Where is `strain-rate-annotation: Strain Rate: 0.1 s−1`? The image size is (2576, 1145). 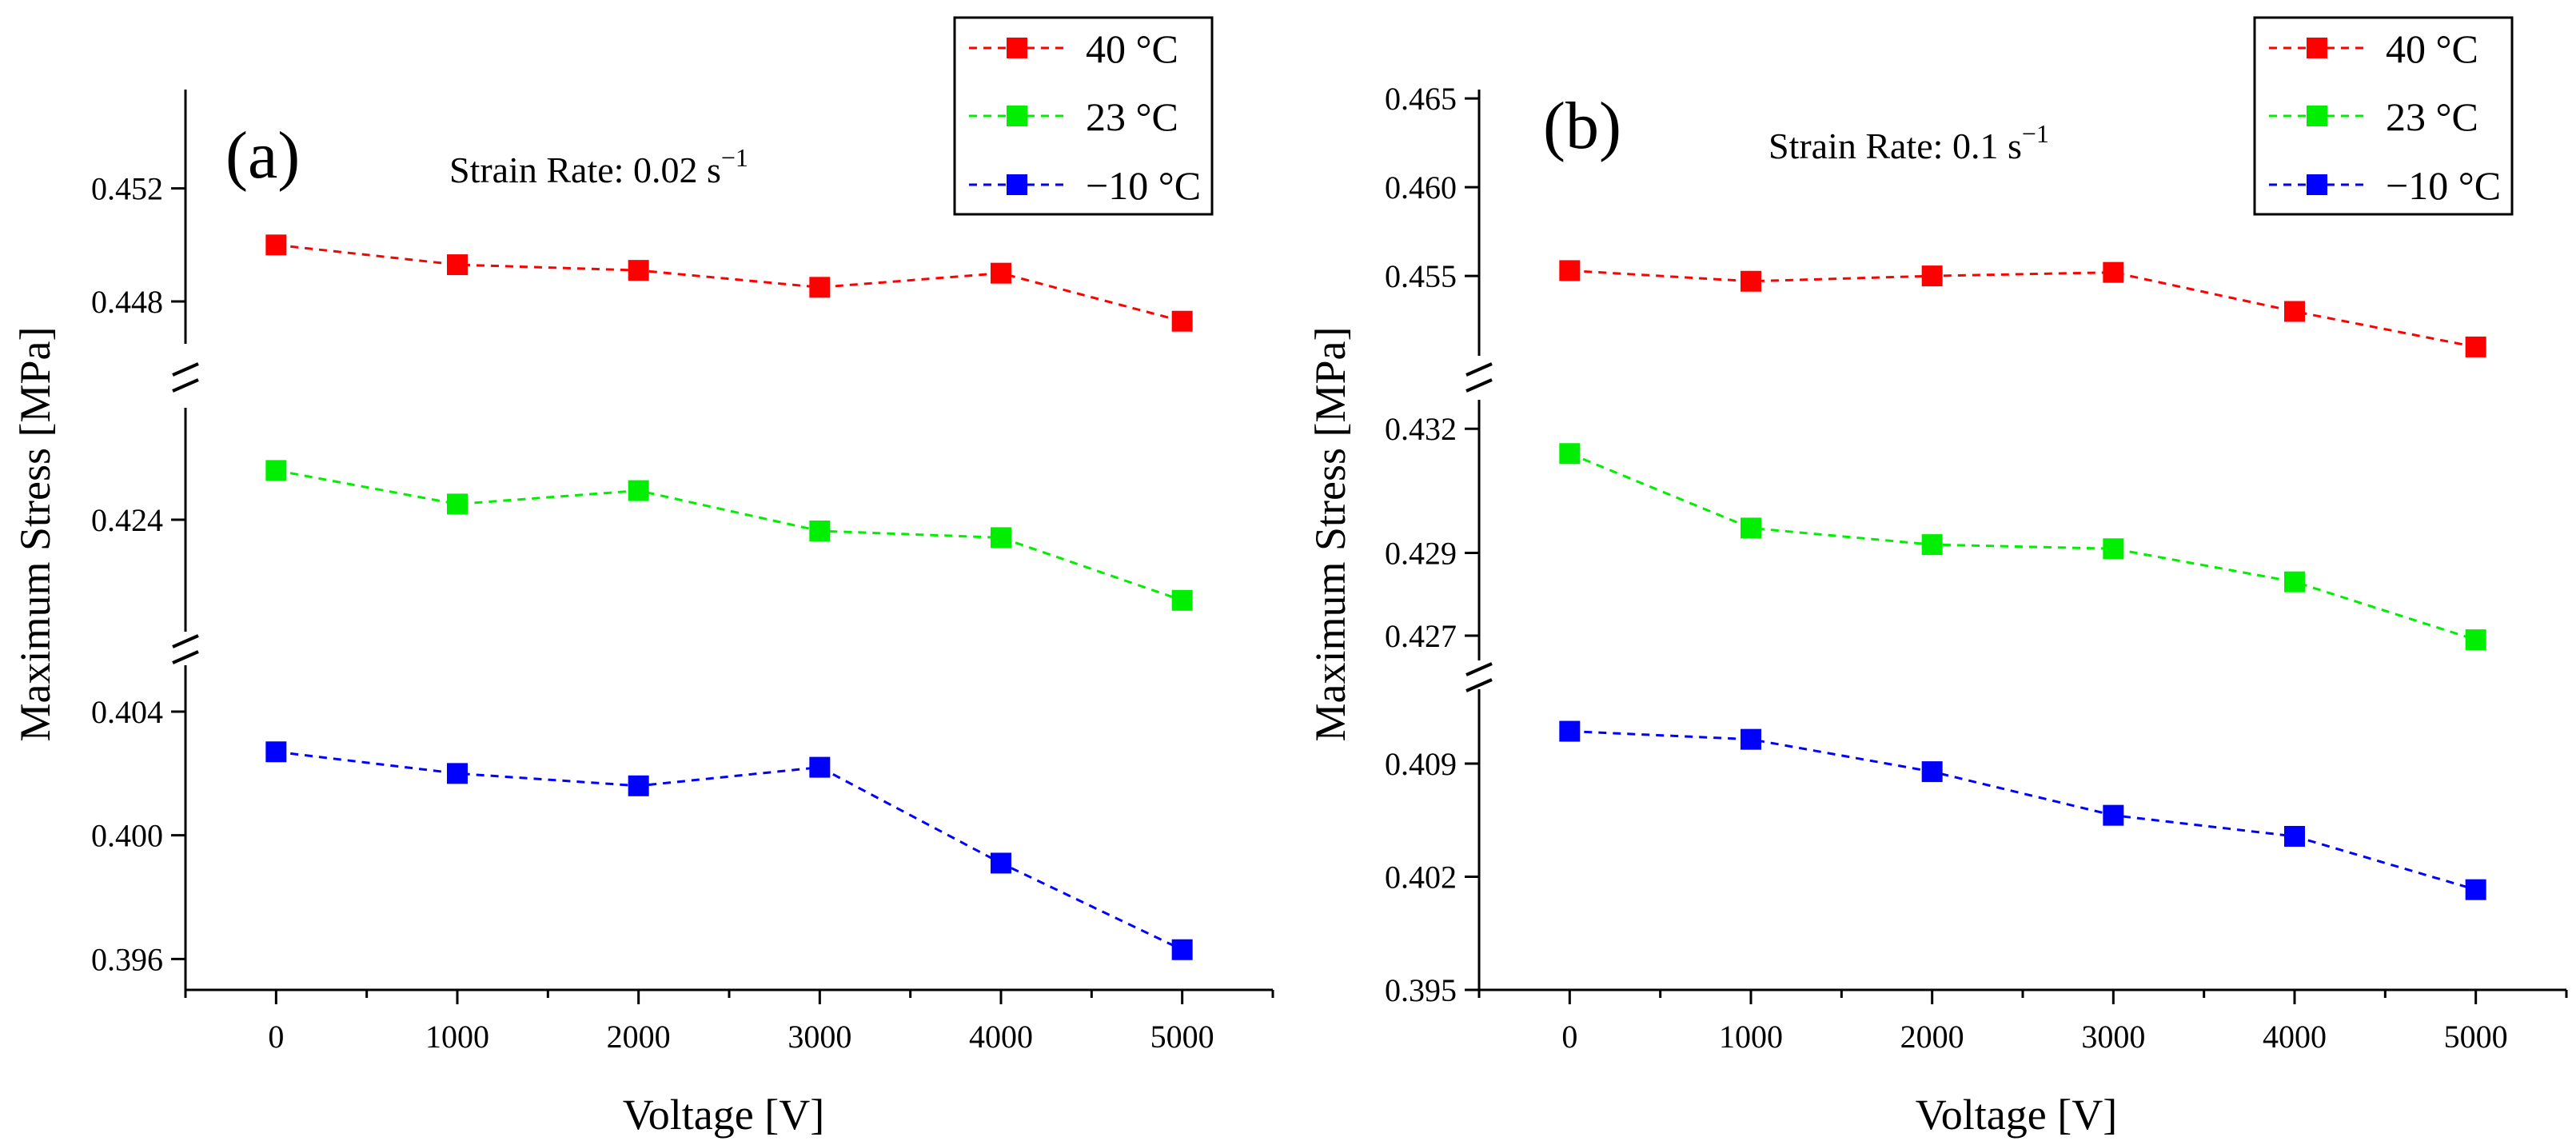 strain-rate-annotation: Strain Rate: 0.1 s−1 is located at coordinates (1909, 142).